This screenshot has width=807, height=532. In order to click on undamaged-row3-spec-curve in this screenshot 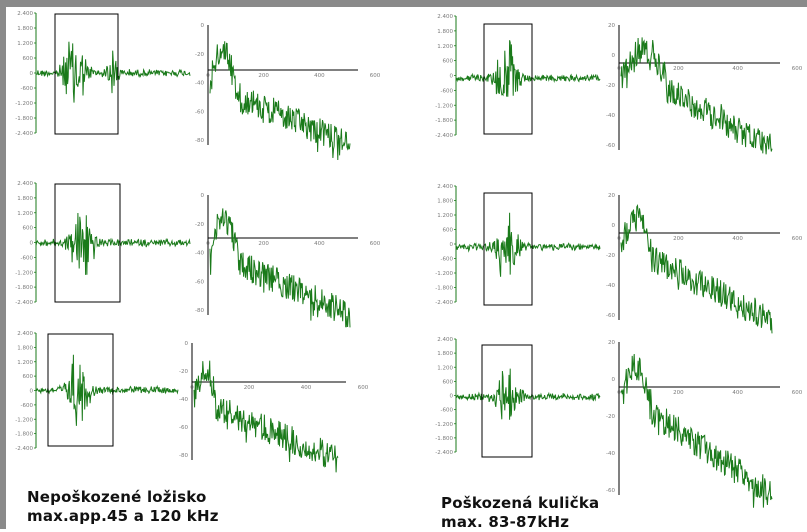, I will do `click(266, 416)`.